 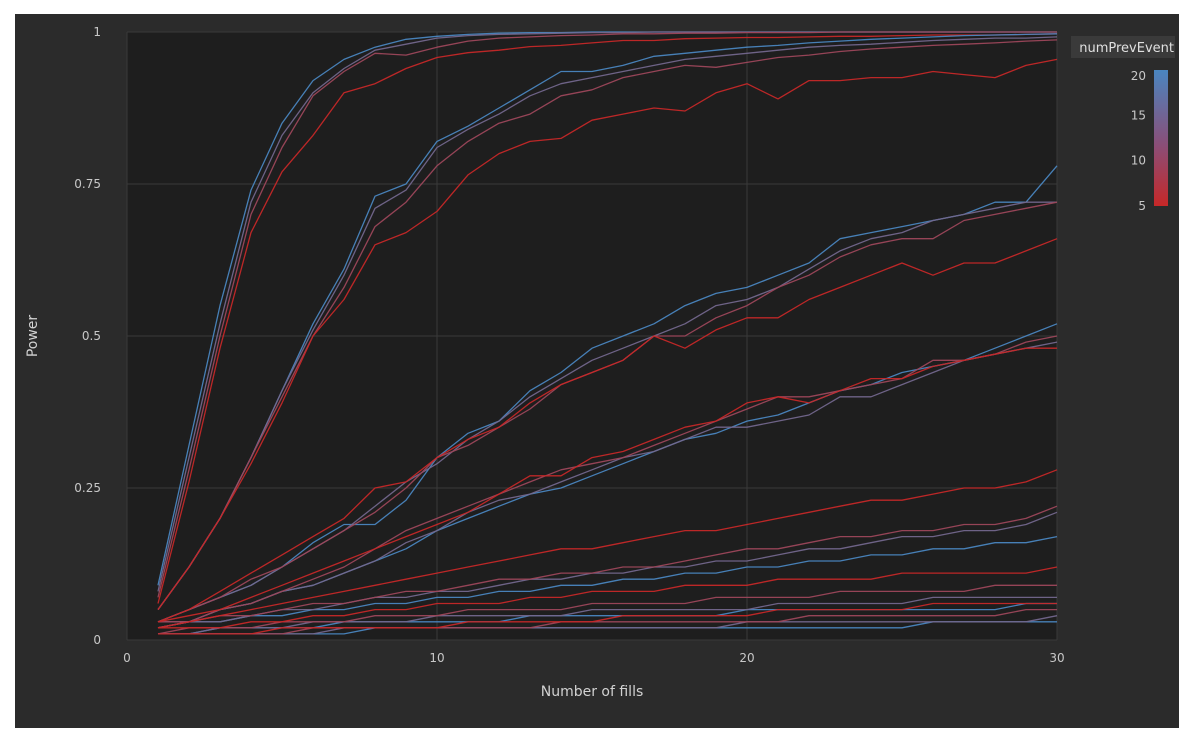 I want to click on x-axis-title: Number of fills, so click(x=592, y=692).